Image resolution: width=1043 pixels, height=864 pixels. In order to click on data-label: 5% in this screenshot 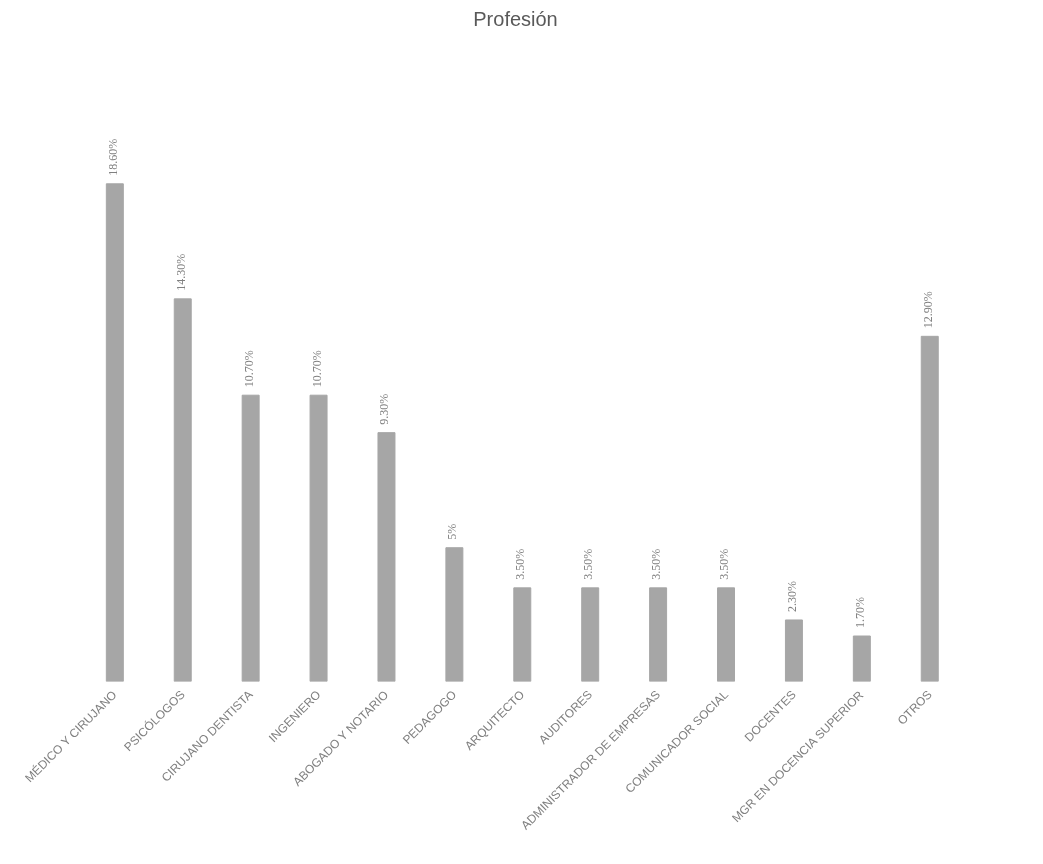, I will do `click(452, 531)`.